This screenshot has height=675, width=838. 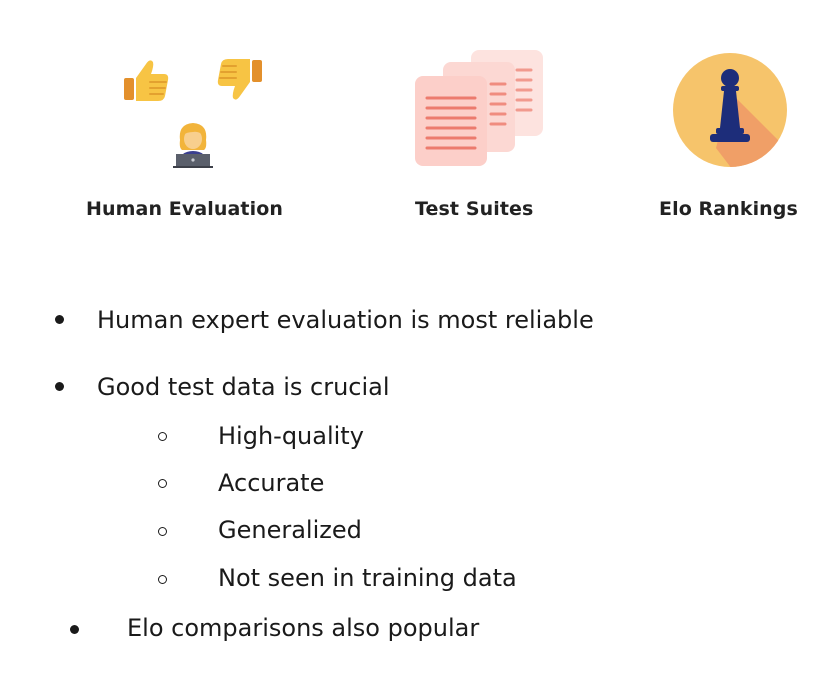 I want to click on human-evaluation-label: Human Evaluation, so click(x=185, y=209).